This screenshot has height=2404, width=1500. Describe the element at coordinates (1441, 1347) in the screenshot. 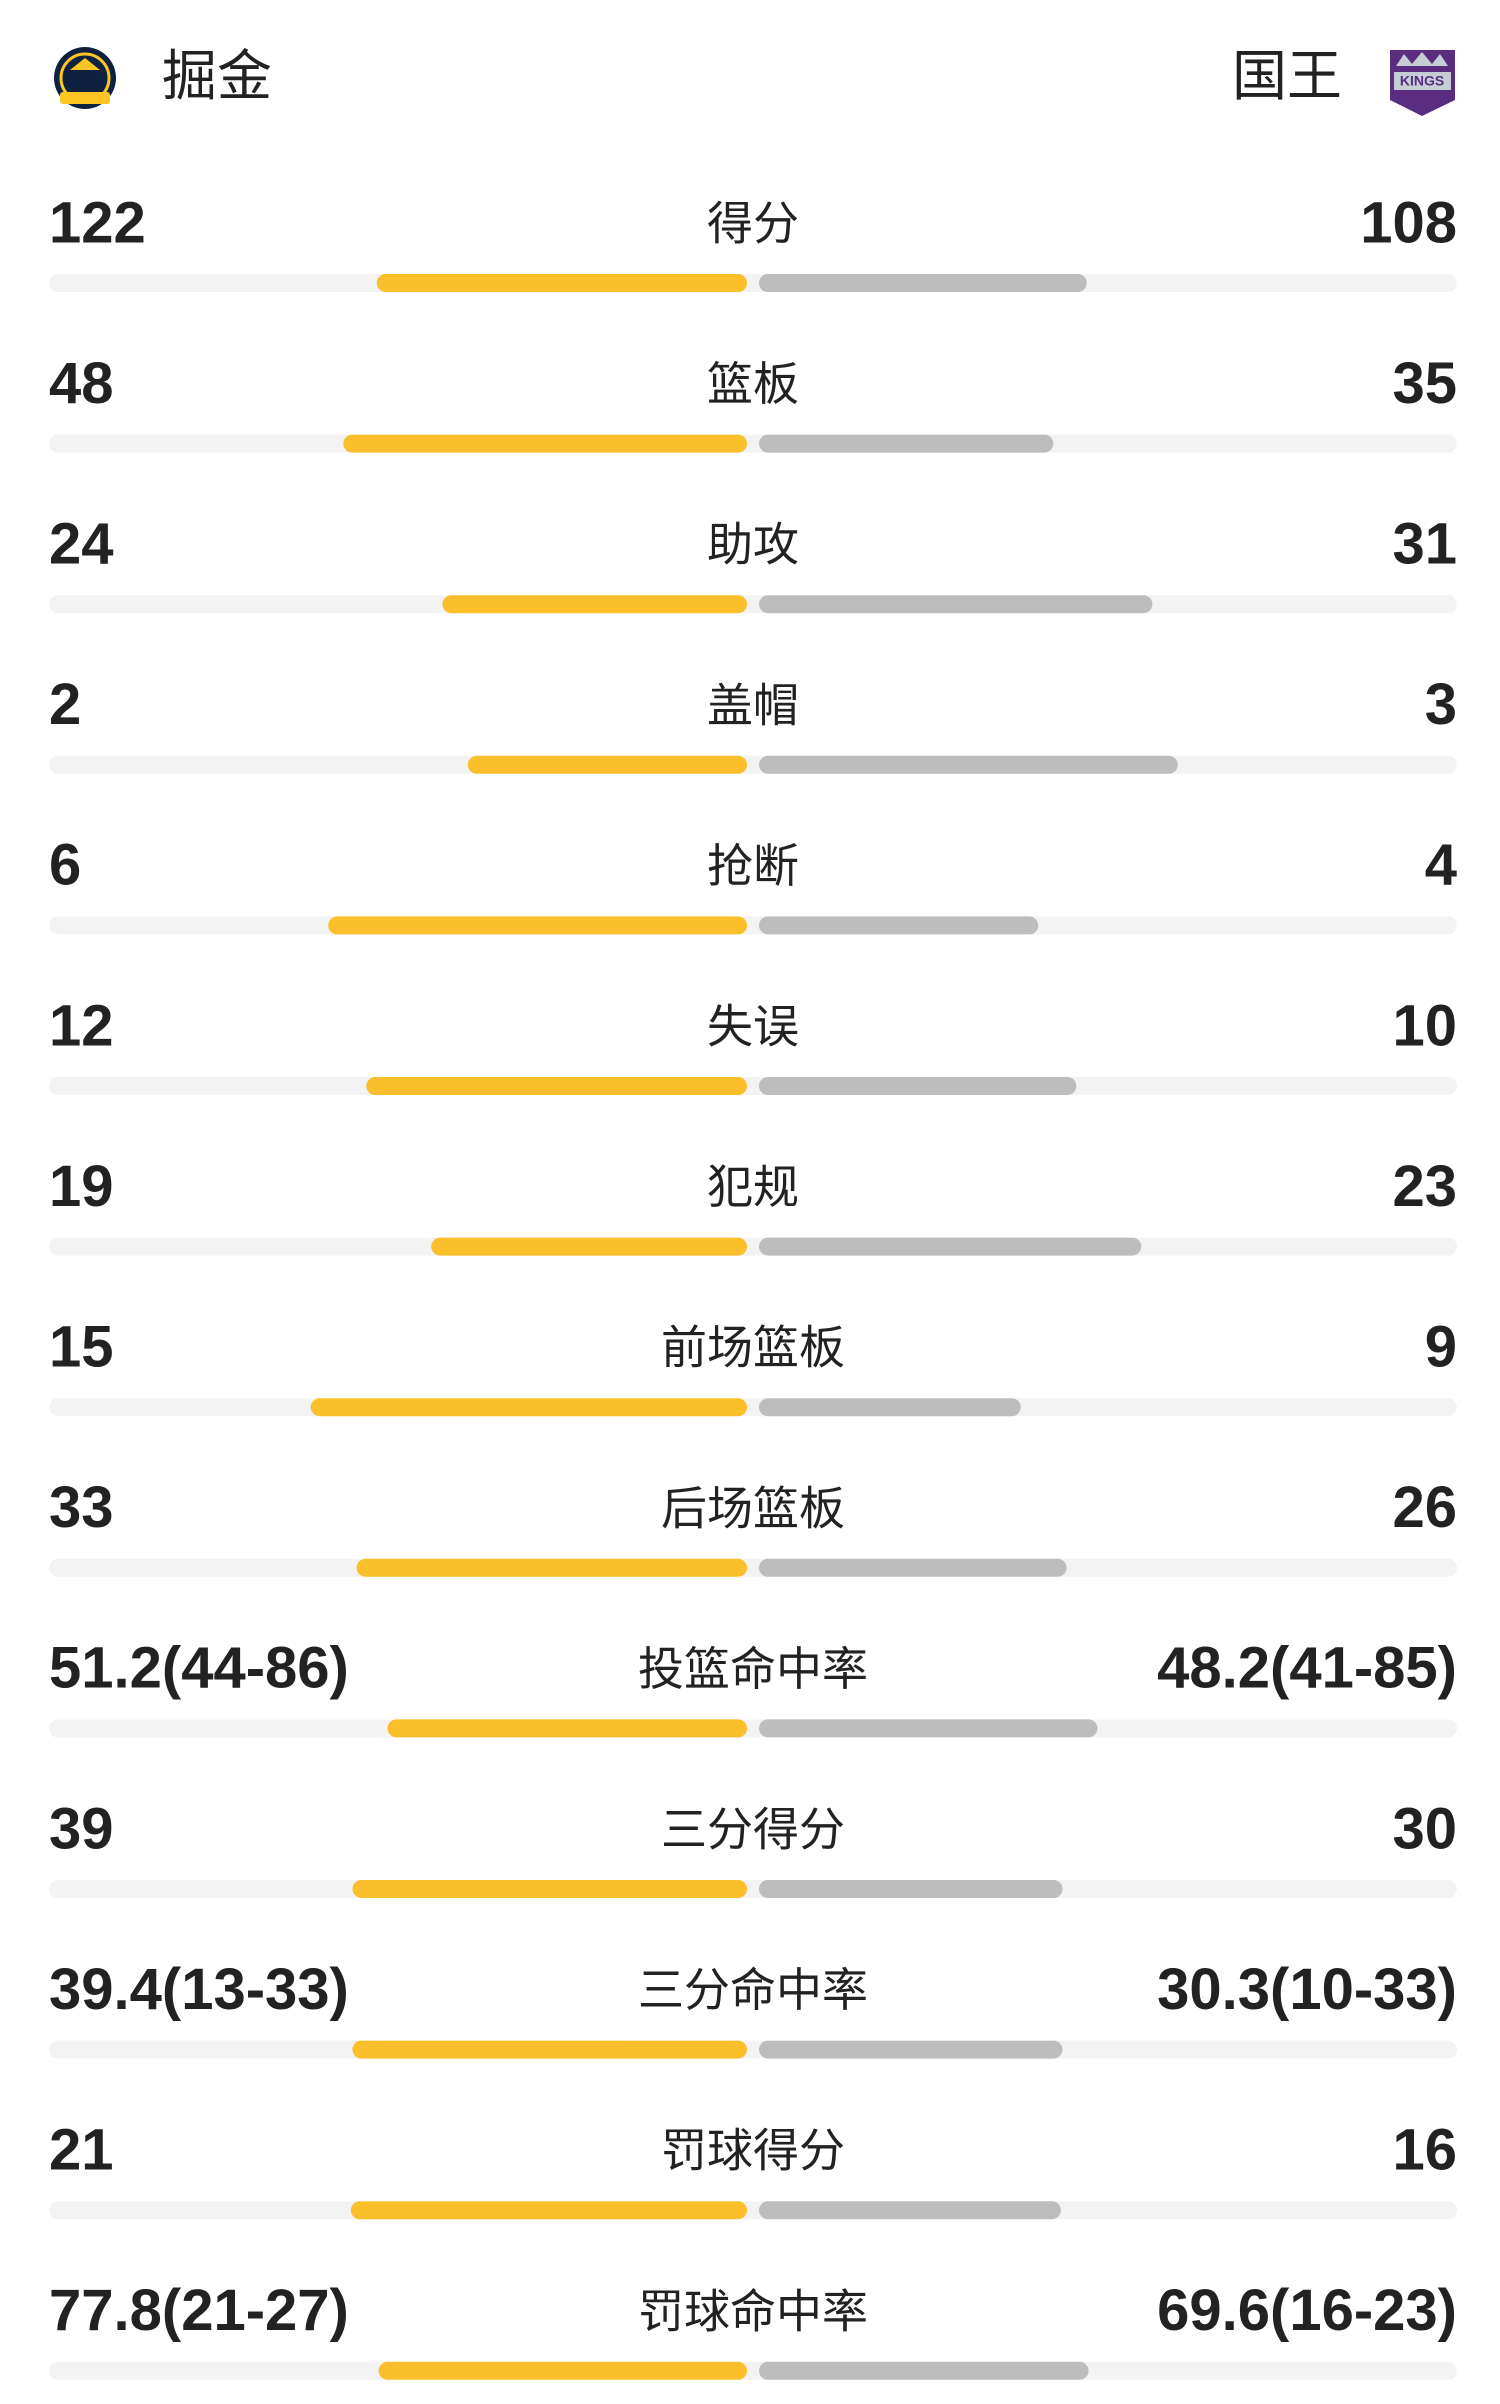

I see `right-value: 9` at that location.